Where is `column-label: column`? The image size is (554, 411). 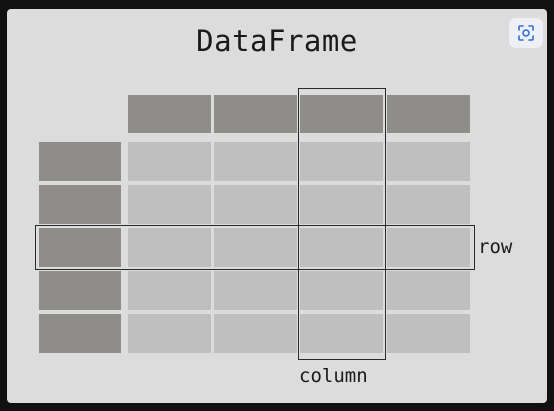
column-label: column is located at coordinates (333, 376).